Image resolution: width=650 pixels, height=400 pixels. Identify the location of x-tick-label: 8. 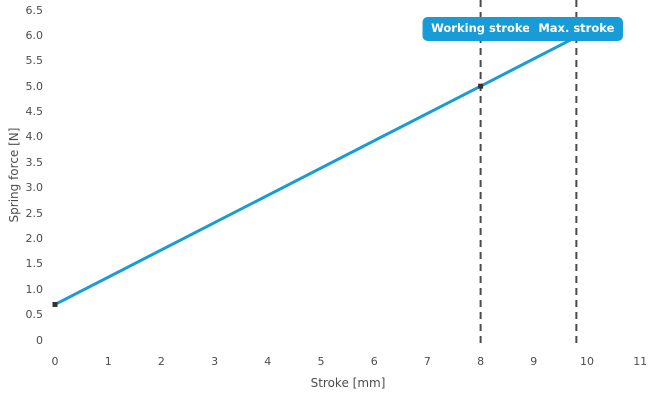
(481, 361).